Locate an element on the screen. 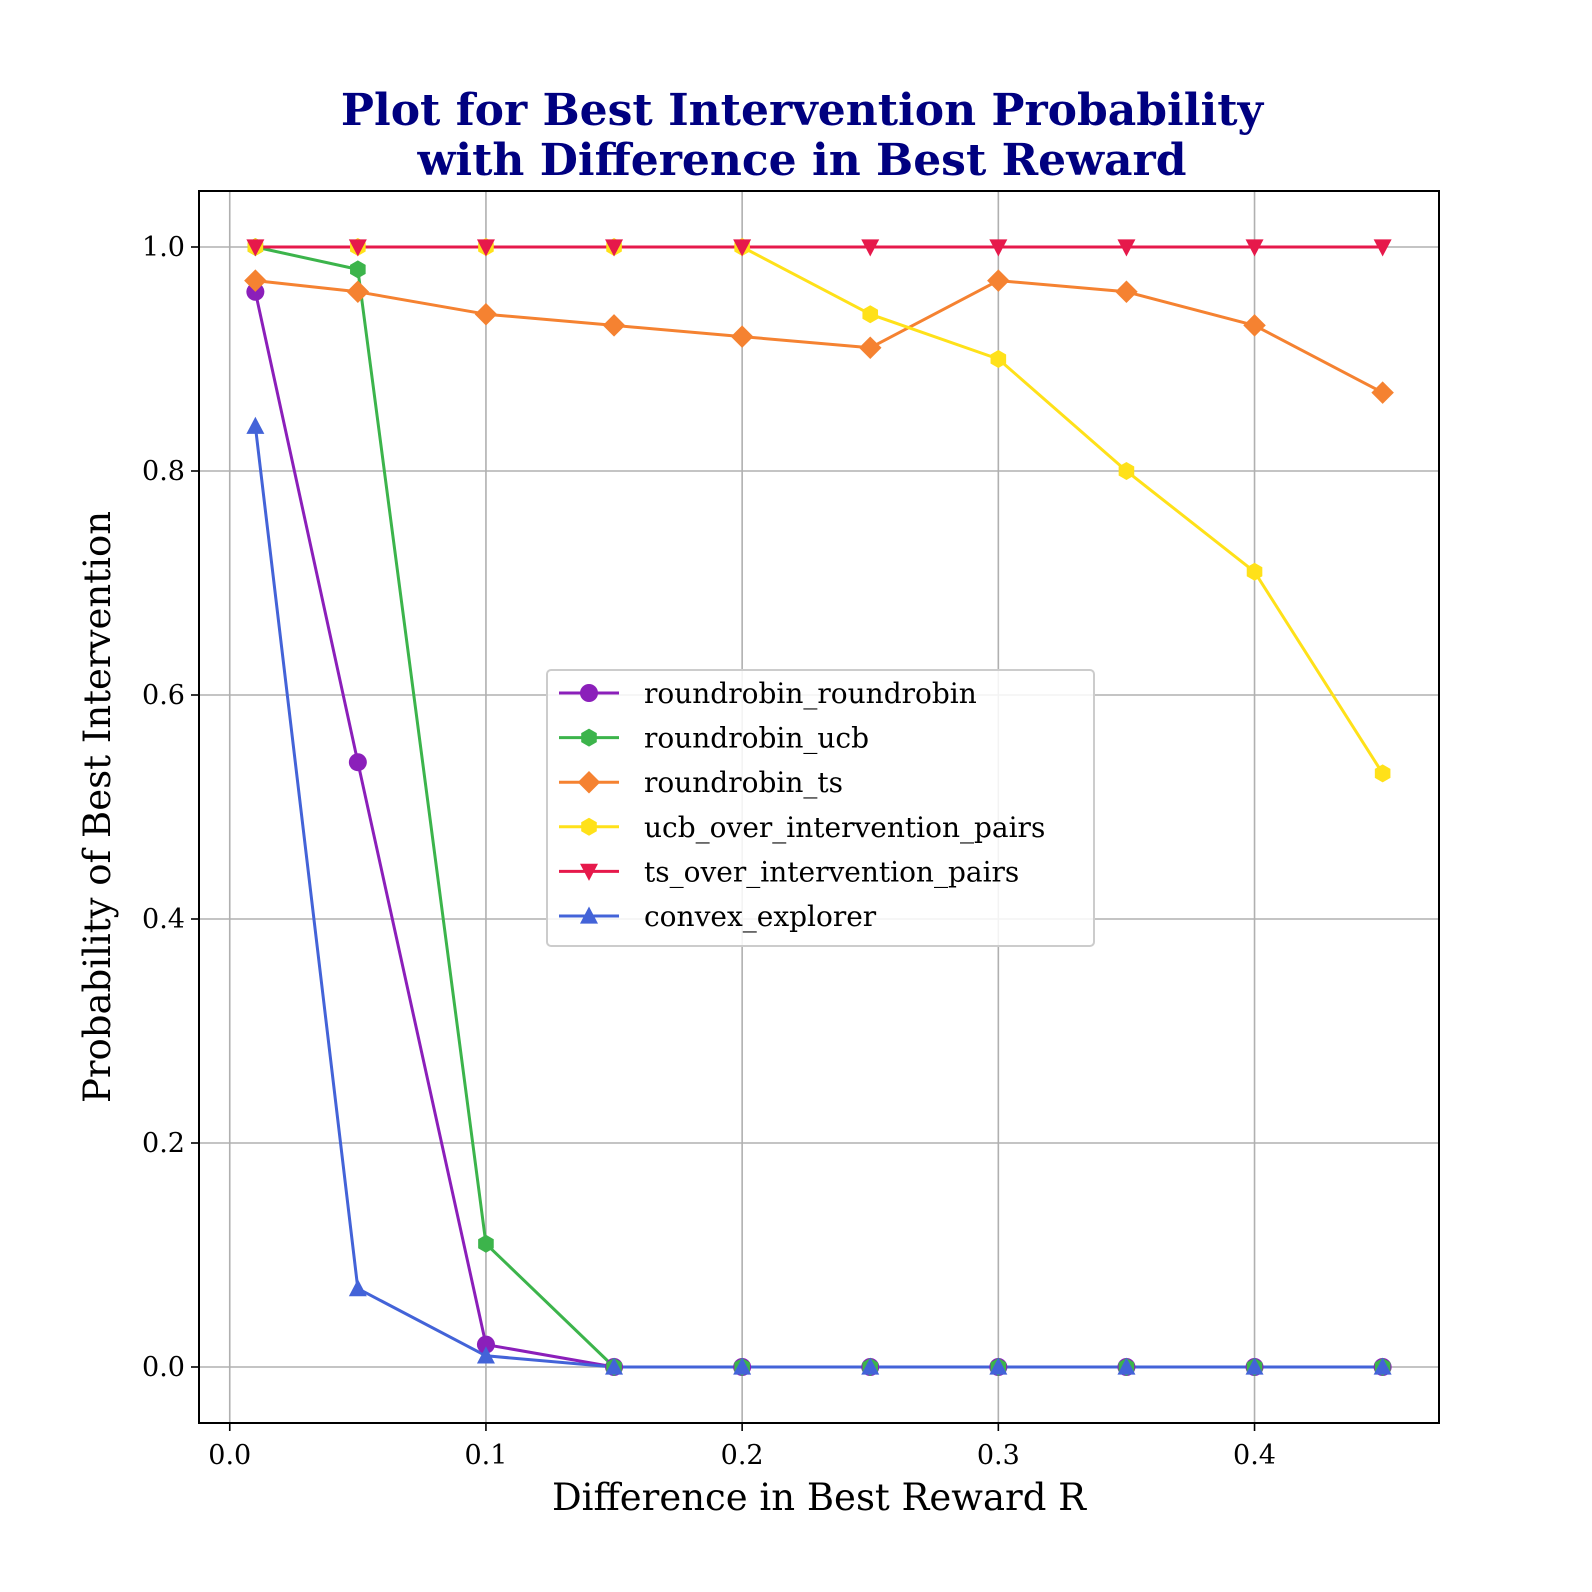 The height and width of the screenshot is (1592, 1592). x-tick-label-2: 0.2 is located at coordinates (742, 1455).